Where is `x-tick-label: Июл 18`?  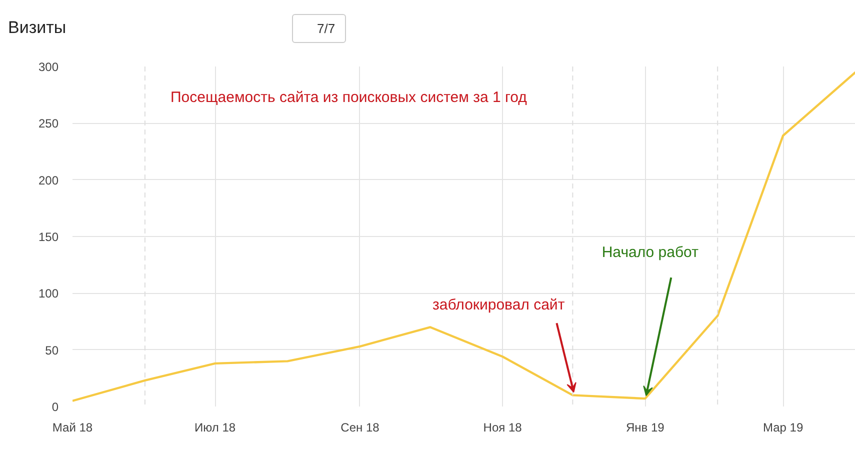
x-tick-label: Июл 18 is located at coordinates (215, 427).